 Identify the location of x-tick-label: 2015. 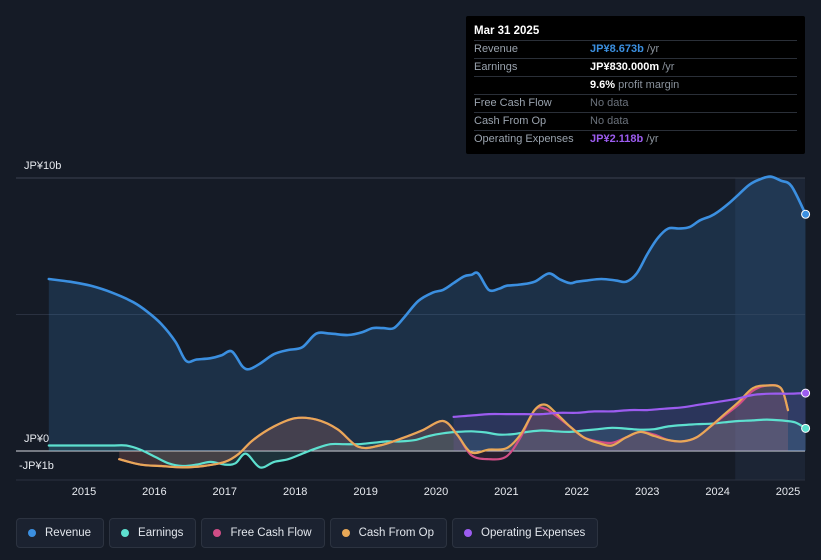
(84, 492).